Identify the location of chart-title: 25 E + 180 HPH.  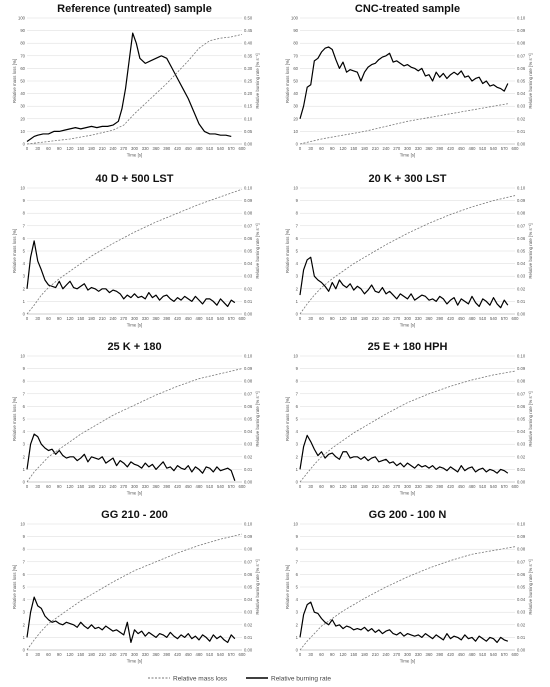
(408, 347).